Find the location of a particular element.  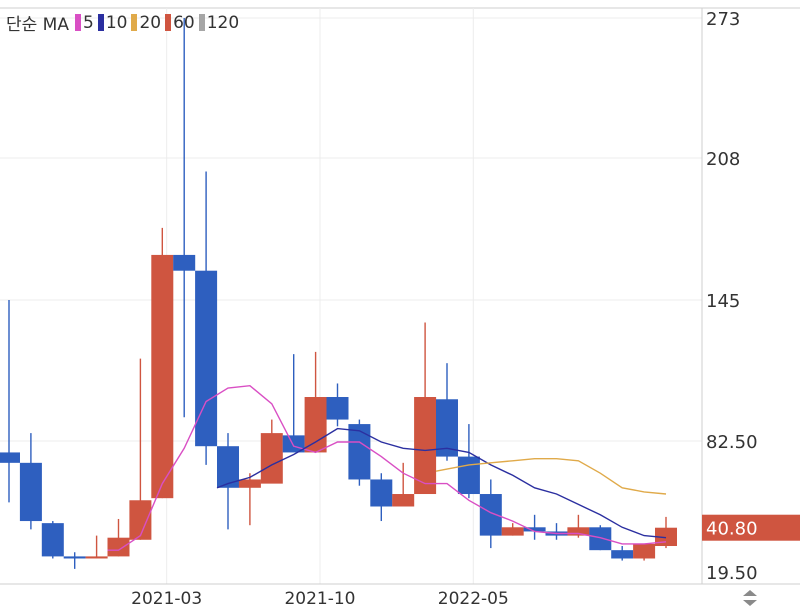

legend-period-ma10: 10 is located at coordinates (116, 22).